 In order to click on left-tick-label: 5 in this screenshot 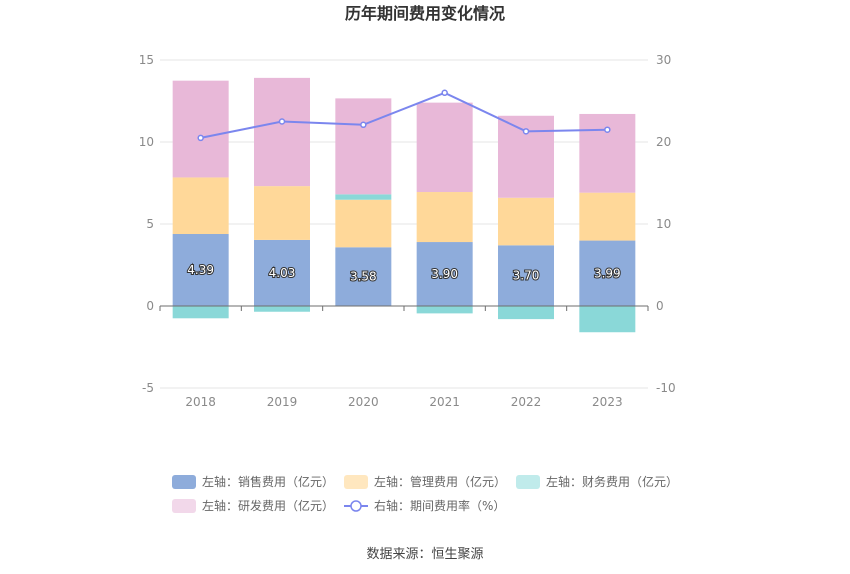, I will do `click(150, 224)`.